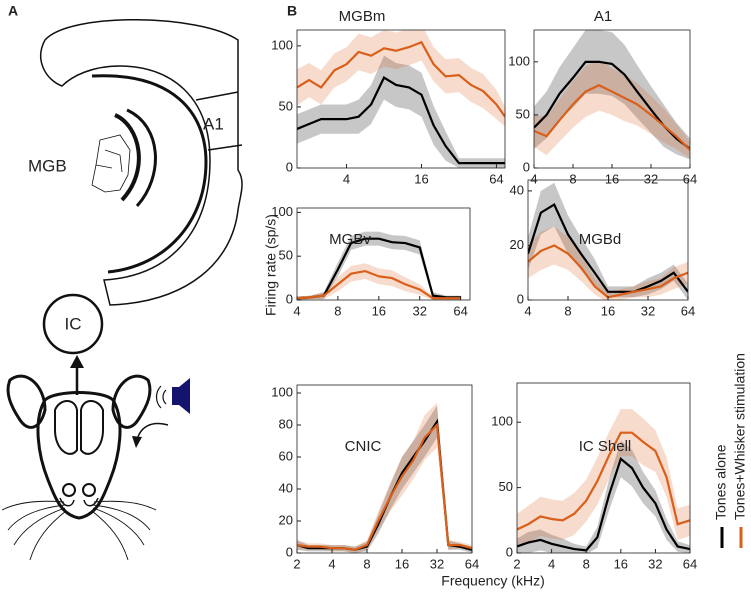 This screenshot has width=751, height=604. Describe the element at coordinates (150, 435) in the screenshot. I see `curved-arrow` at that location.